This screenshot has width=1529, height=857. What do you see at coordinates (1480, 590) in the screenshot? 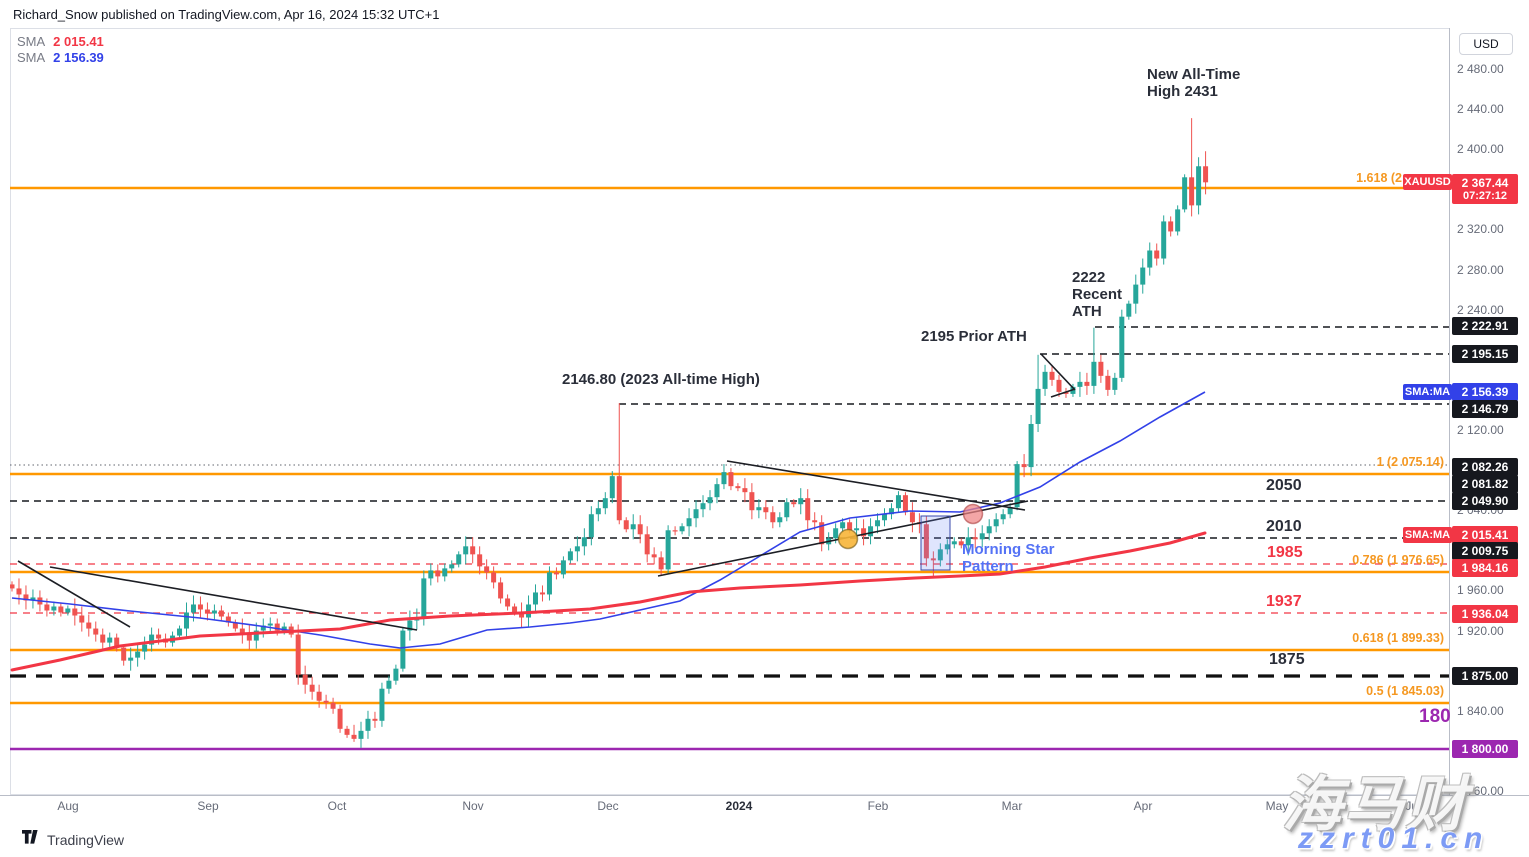
I see `price-tick: 1 960.00` at bounding box center [1480, 590].